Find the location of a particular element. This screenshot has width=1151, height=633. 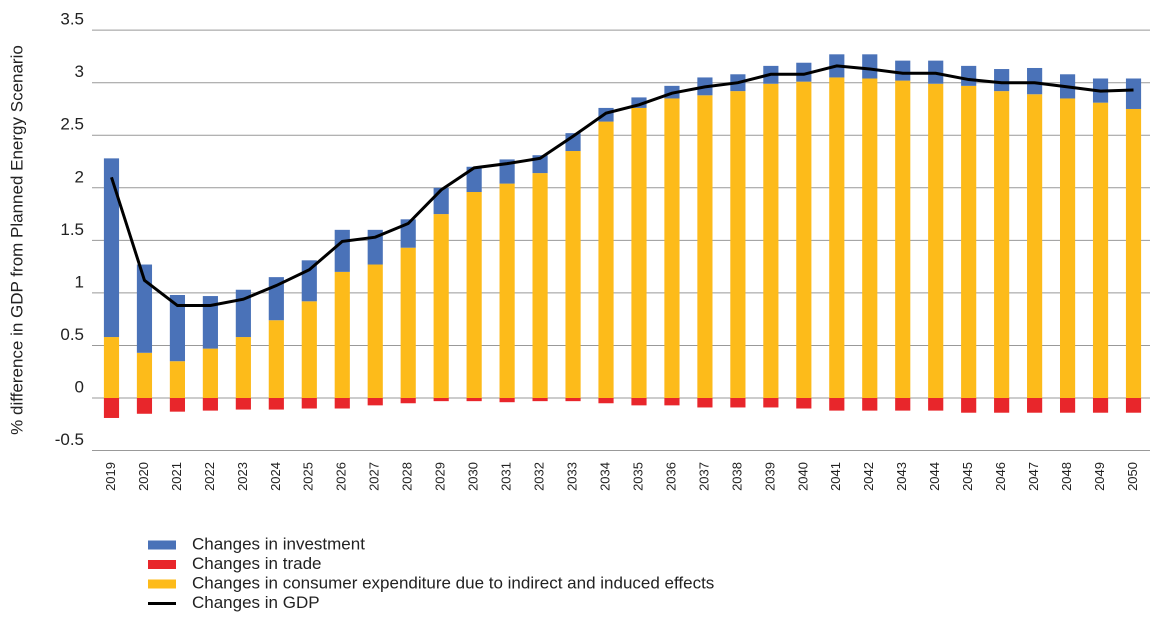

x-tick-label: 2019 is located at coordinates (110, 476).